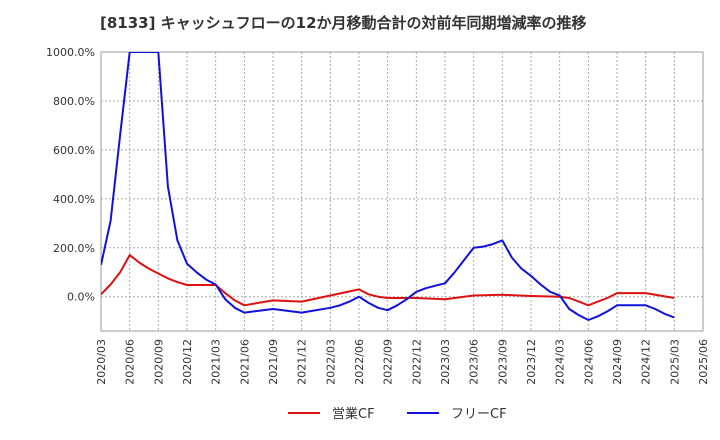  Describe the element at coordinates (397, 414) in the screenshot. I see `legend: 営業CF フリーCF` at that location.